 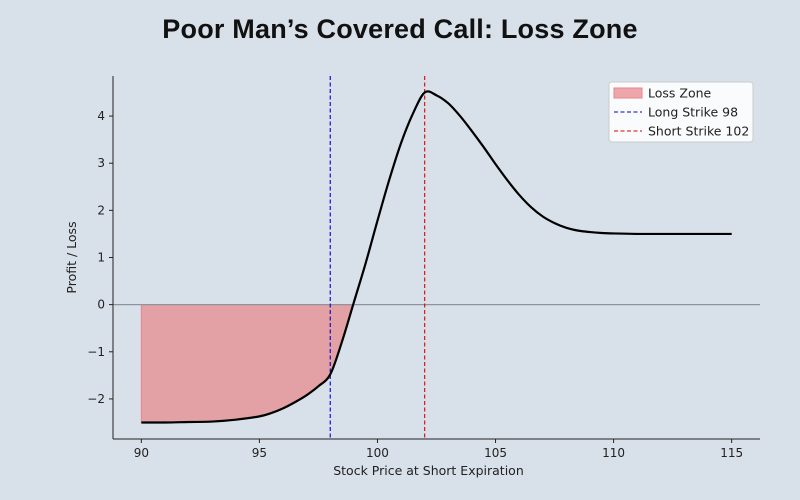 What do you see at coordinates (96, 399) in the screenshot?
I see `y-tick-label--2: −2` at bounding box center [96, 399].